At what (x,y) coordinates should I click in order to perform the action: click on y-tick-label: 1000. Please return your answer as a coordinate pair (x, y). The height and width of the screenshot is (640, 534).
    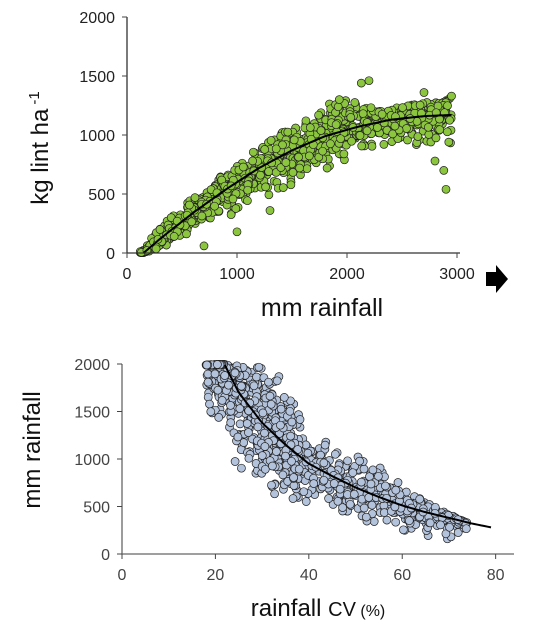
    Looking at the image, I should click on (97, 136).